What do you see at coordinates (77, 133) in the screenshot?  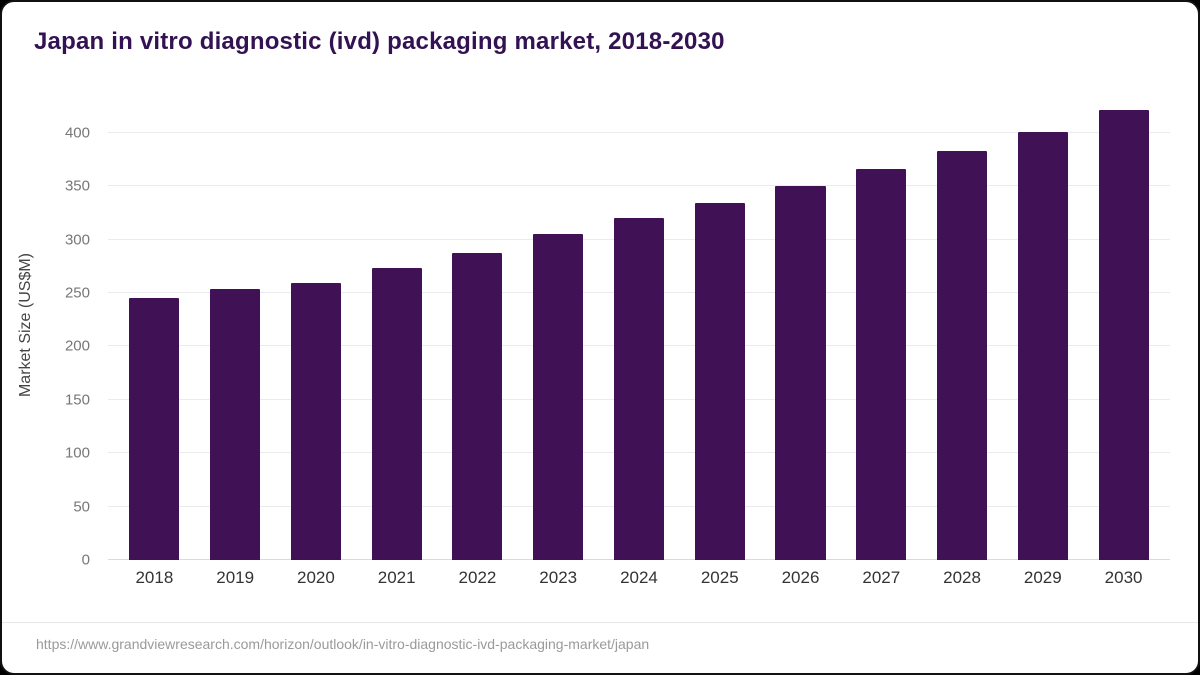 I see `y-tick-400: 400` at bounding box center [77, 133].